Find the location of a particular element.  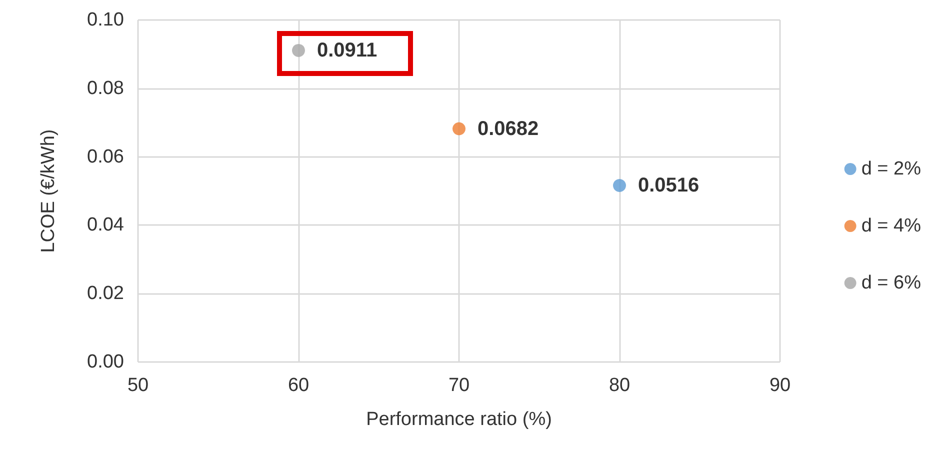

x-tick-label: 80 is located at coordinates (619, 385).